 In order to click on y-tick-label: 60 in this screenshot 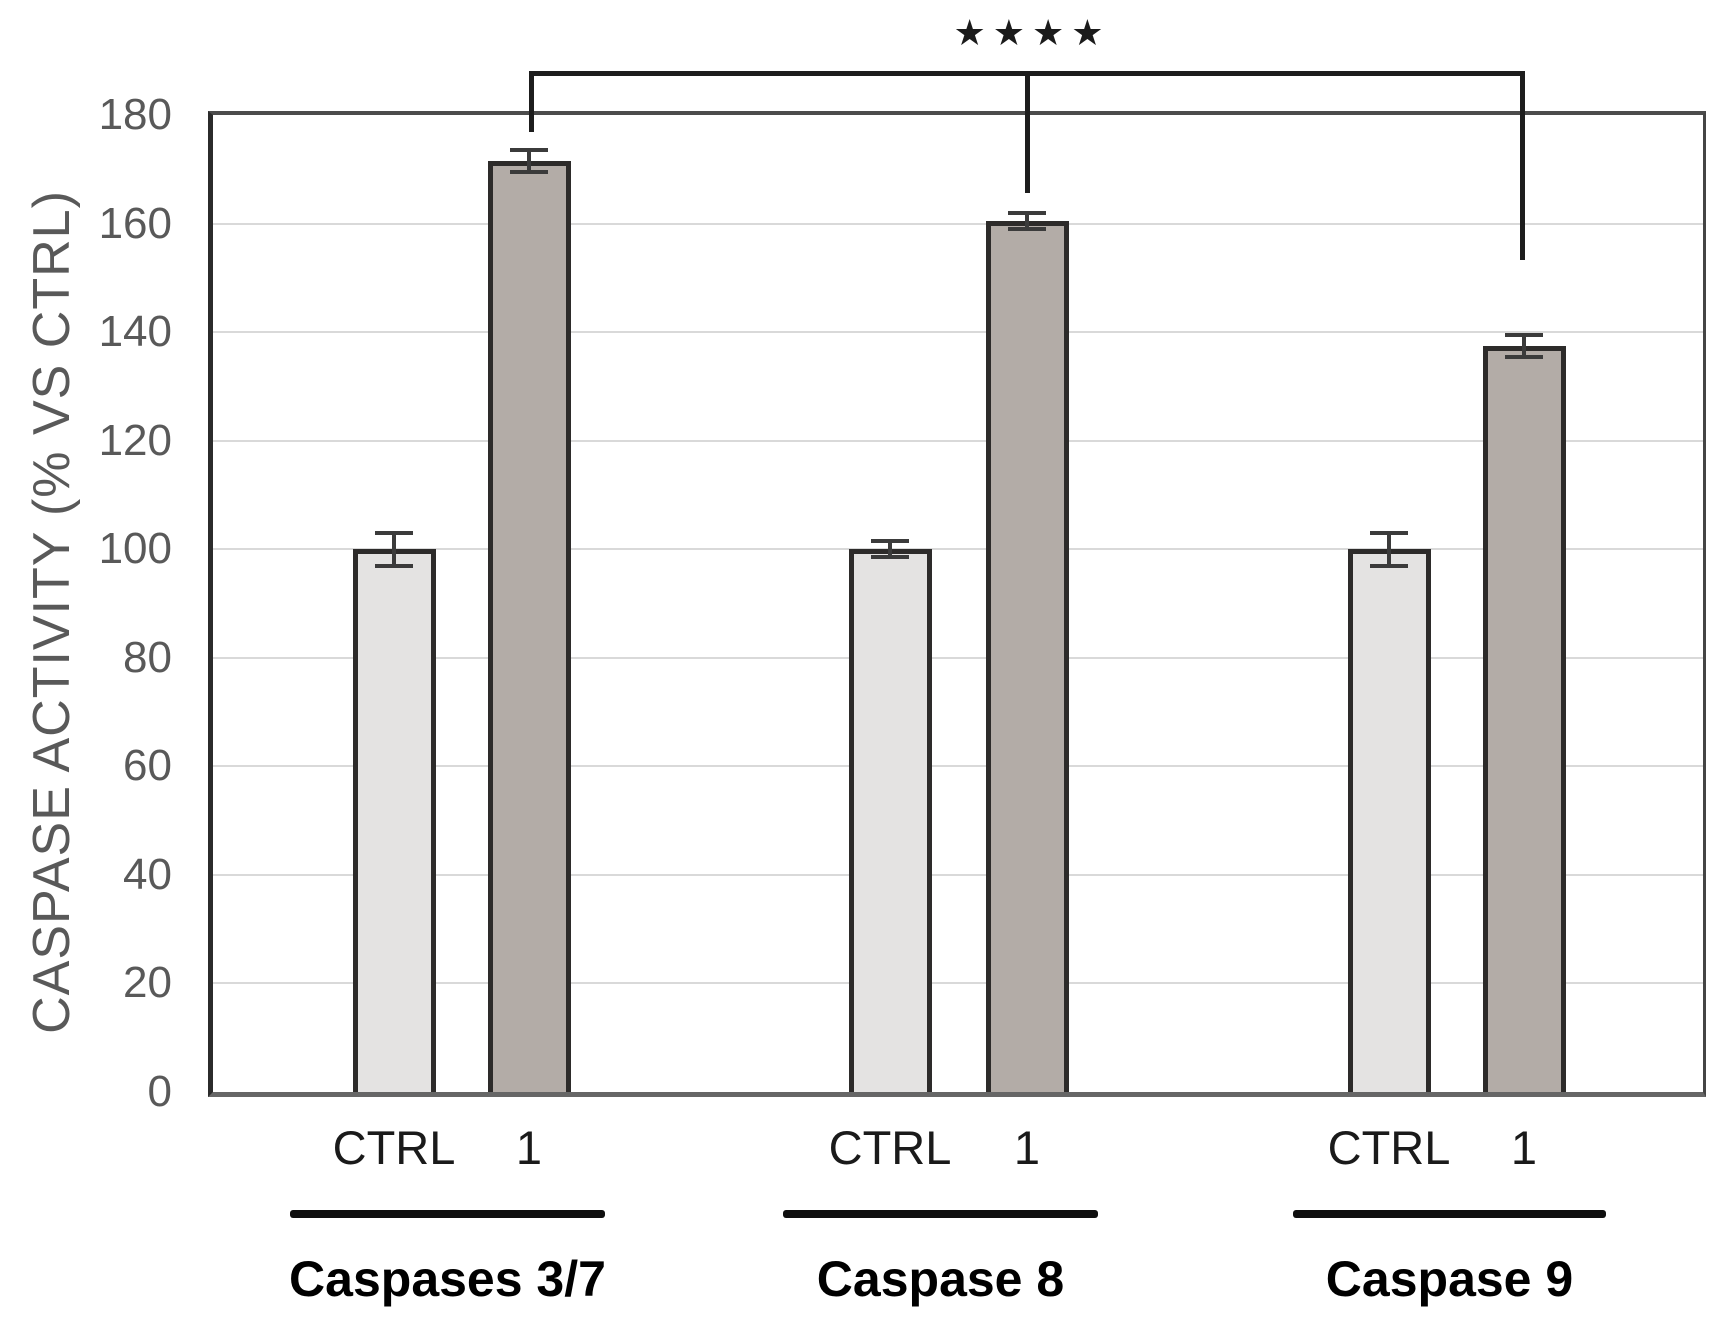, I will do `click(147, 766)`.